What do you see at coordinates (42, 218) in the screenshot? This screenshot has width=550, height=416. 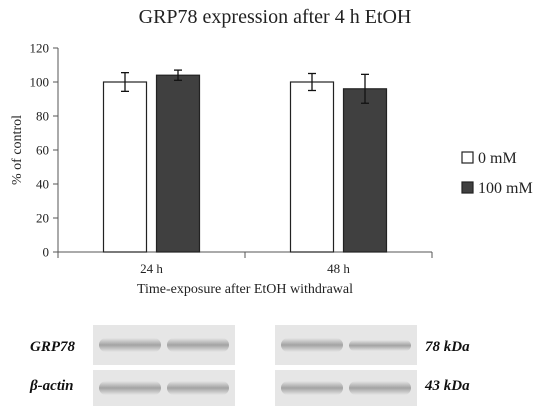 I see `y-tick-label: 20` at bounding box center [42, 218].